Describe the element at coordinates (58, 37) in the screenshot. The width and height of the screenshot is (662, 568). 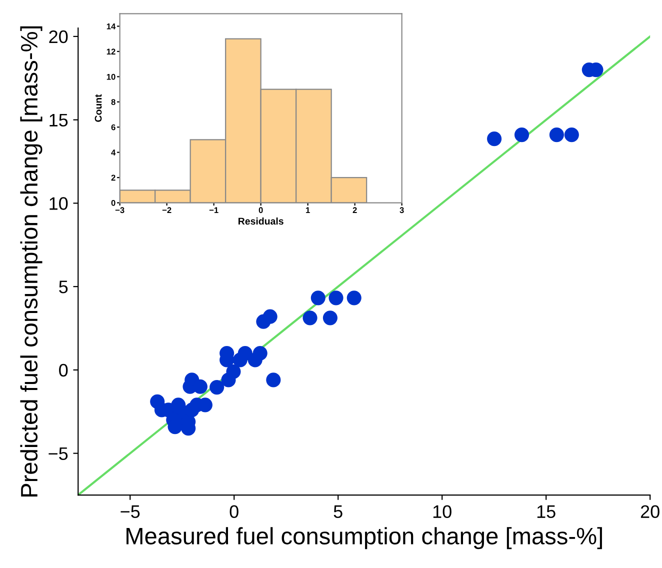
I see `y-tick-label: 20` at that location.